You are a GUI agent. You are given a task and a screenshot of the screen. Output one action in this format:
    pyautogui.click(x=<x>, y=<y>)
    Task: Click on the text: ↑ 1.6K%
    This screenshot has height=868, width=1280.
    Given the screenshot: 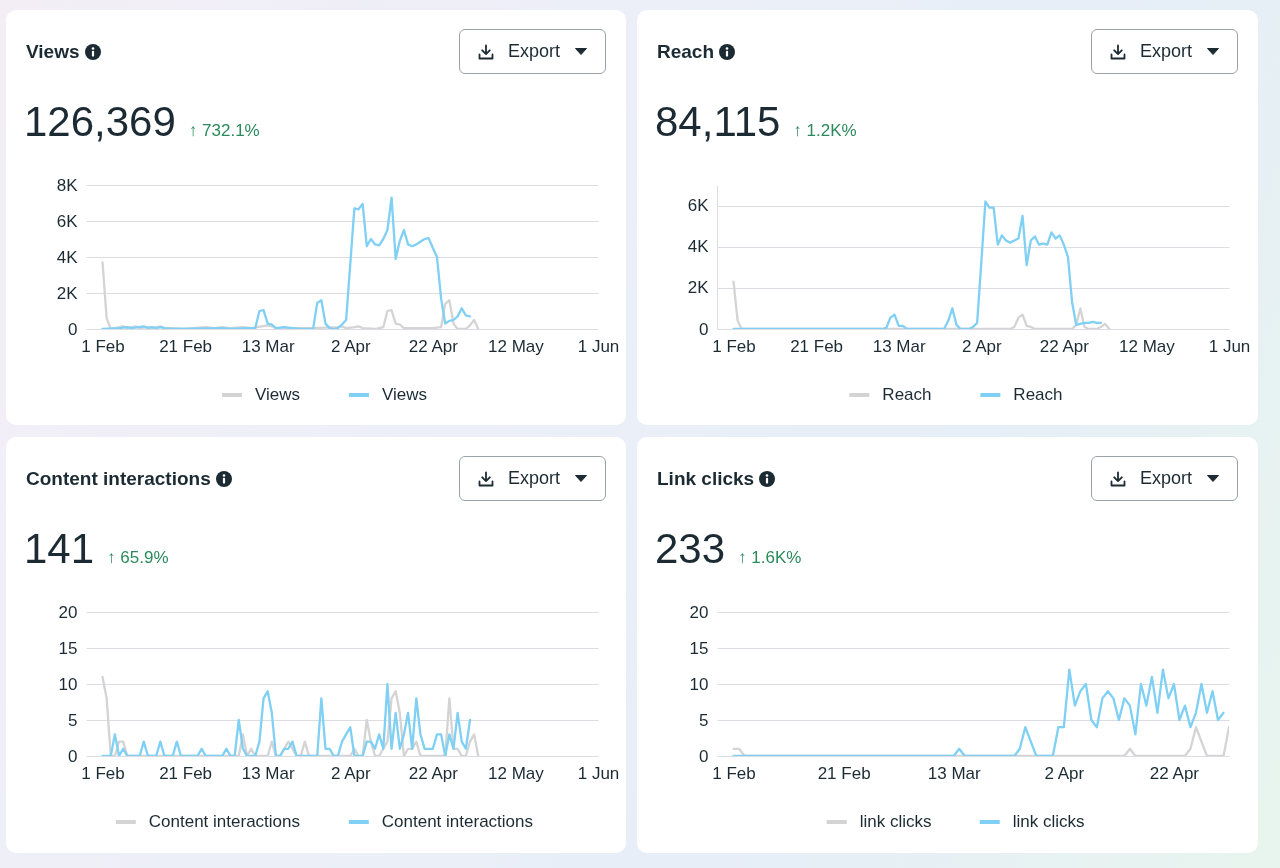 What is the action you would take?
    pyautogui.click(x=770, y=558)
    